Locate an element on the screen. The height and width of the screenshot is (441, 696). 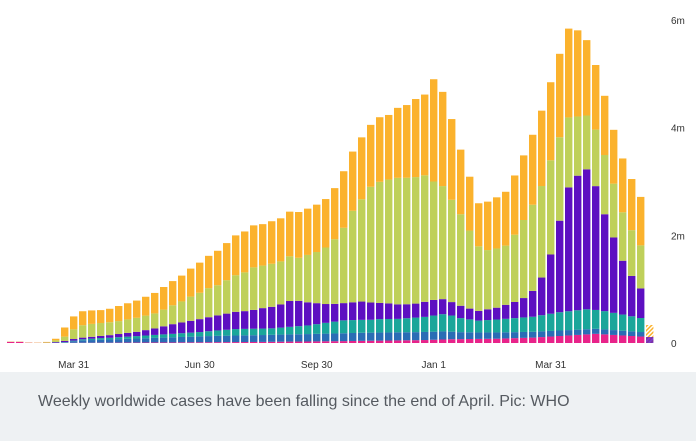
x-tick-label-4: Mar 31 is located at coordinates (551, 365).